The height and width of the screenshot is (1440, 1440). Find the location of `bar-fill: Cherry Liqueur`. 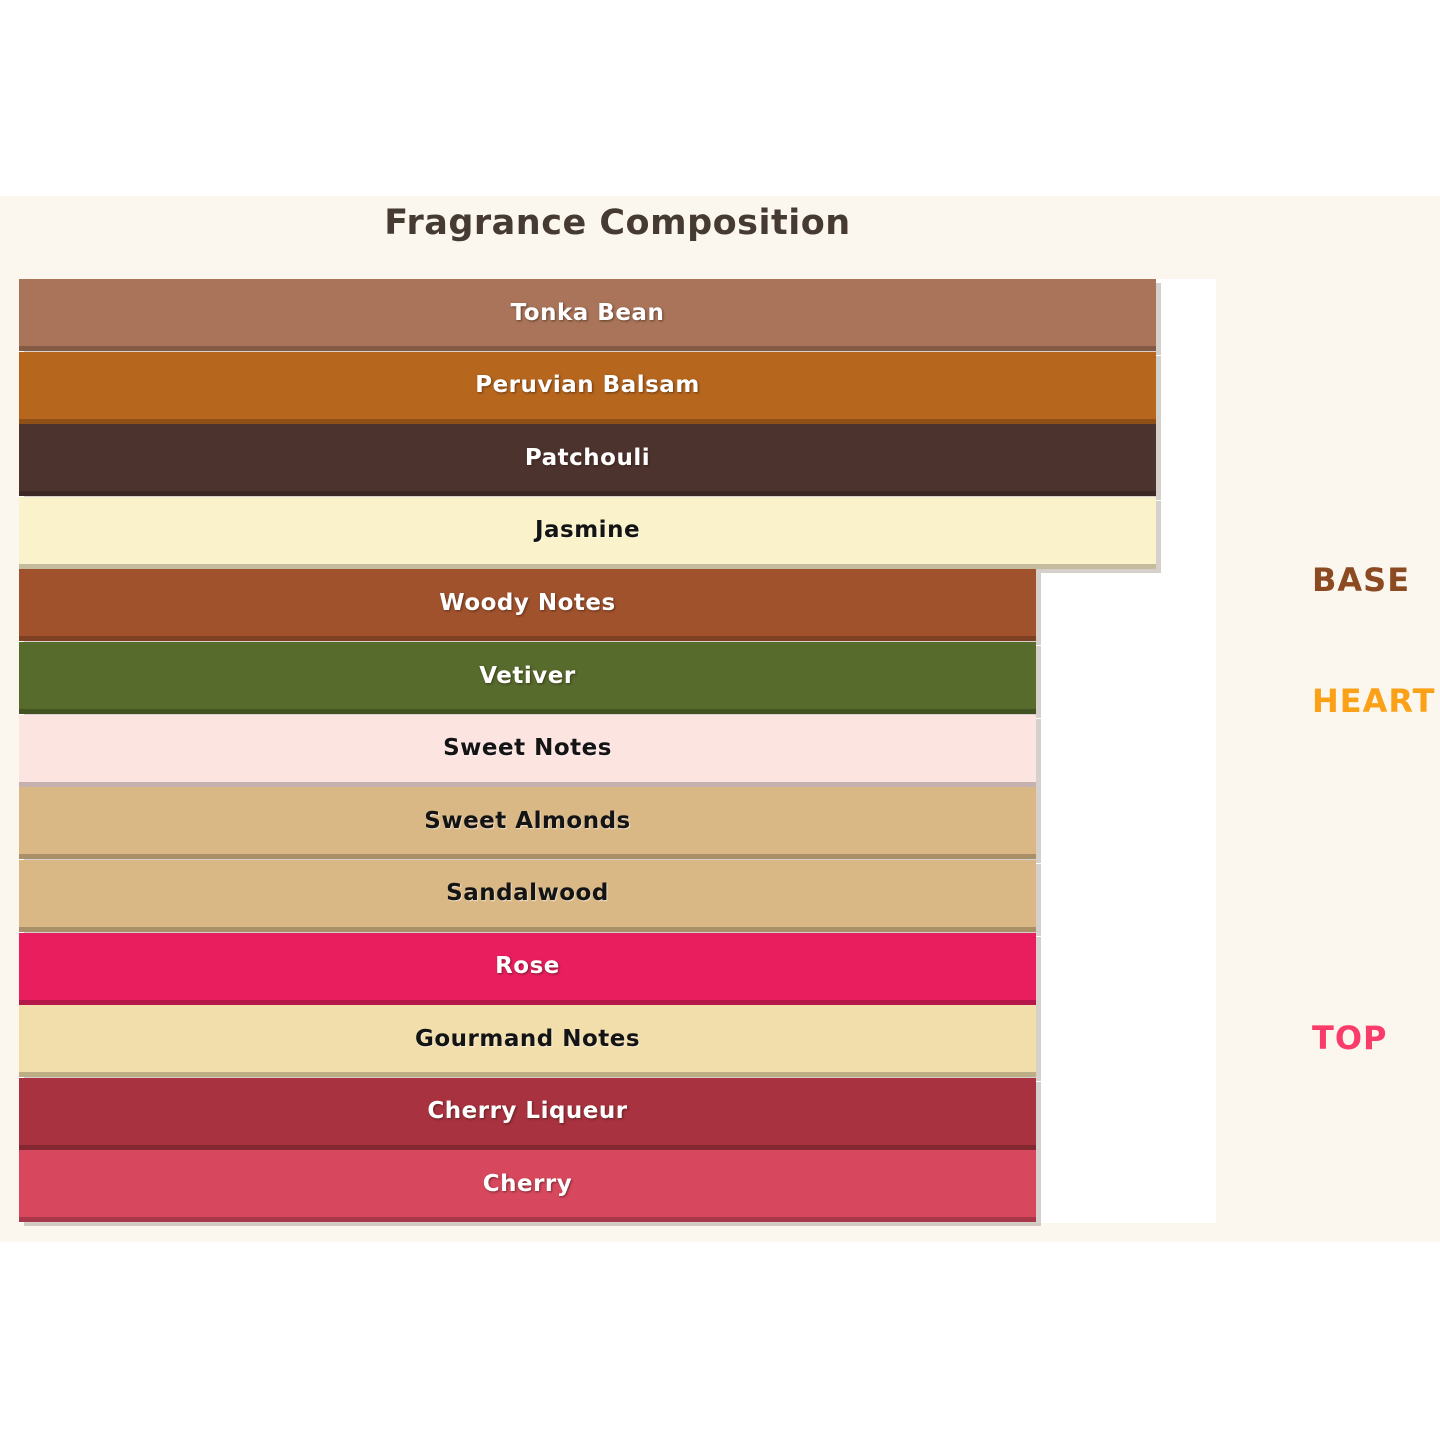

bar-fill: Cherry Liqueur is located at coordinates (527, 1111).